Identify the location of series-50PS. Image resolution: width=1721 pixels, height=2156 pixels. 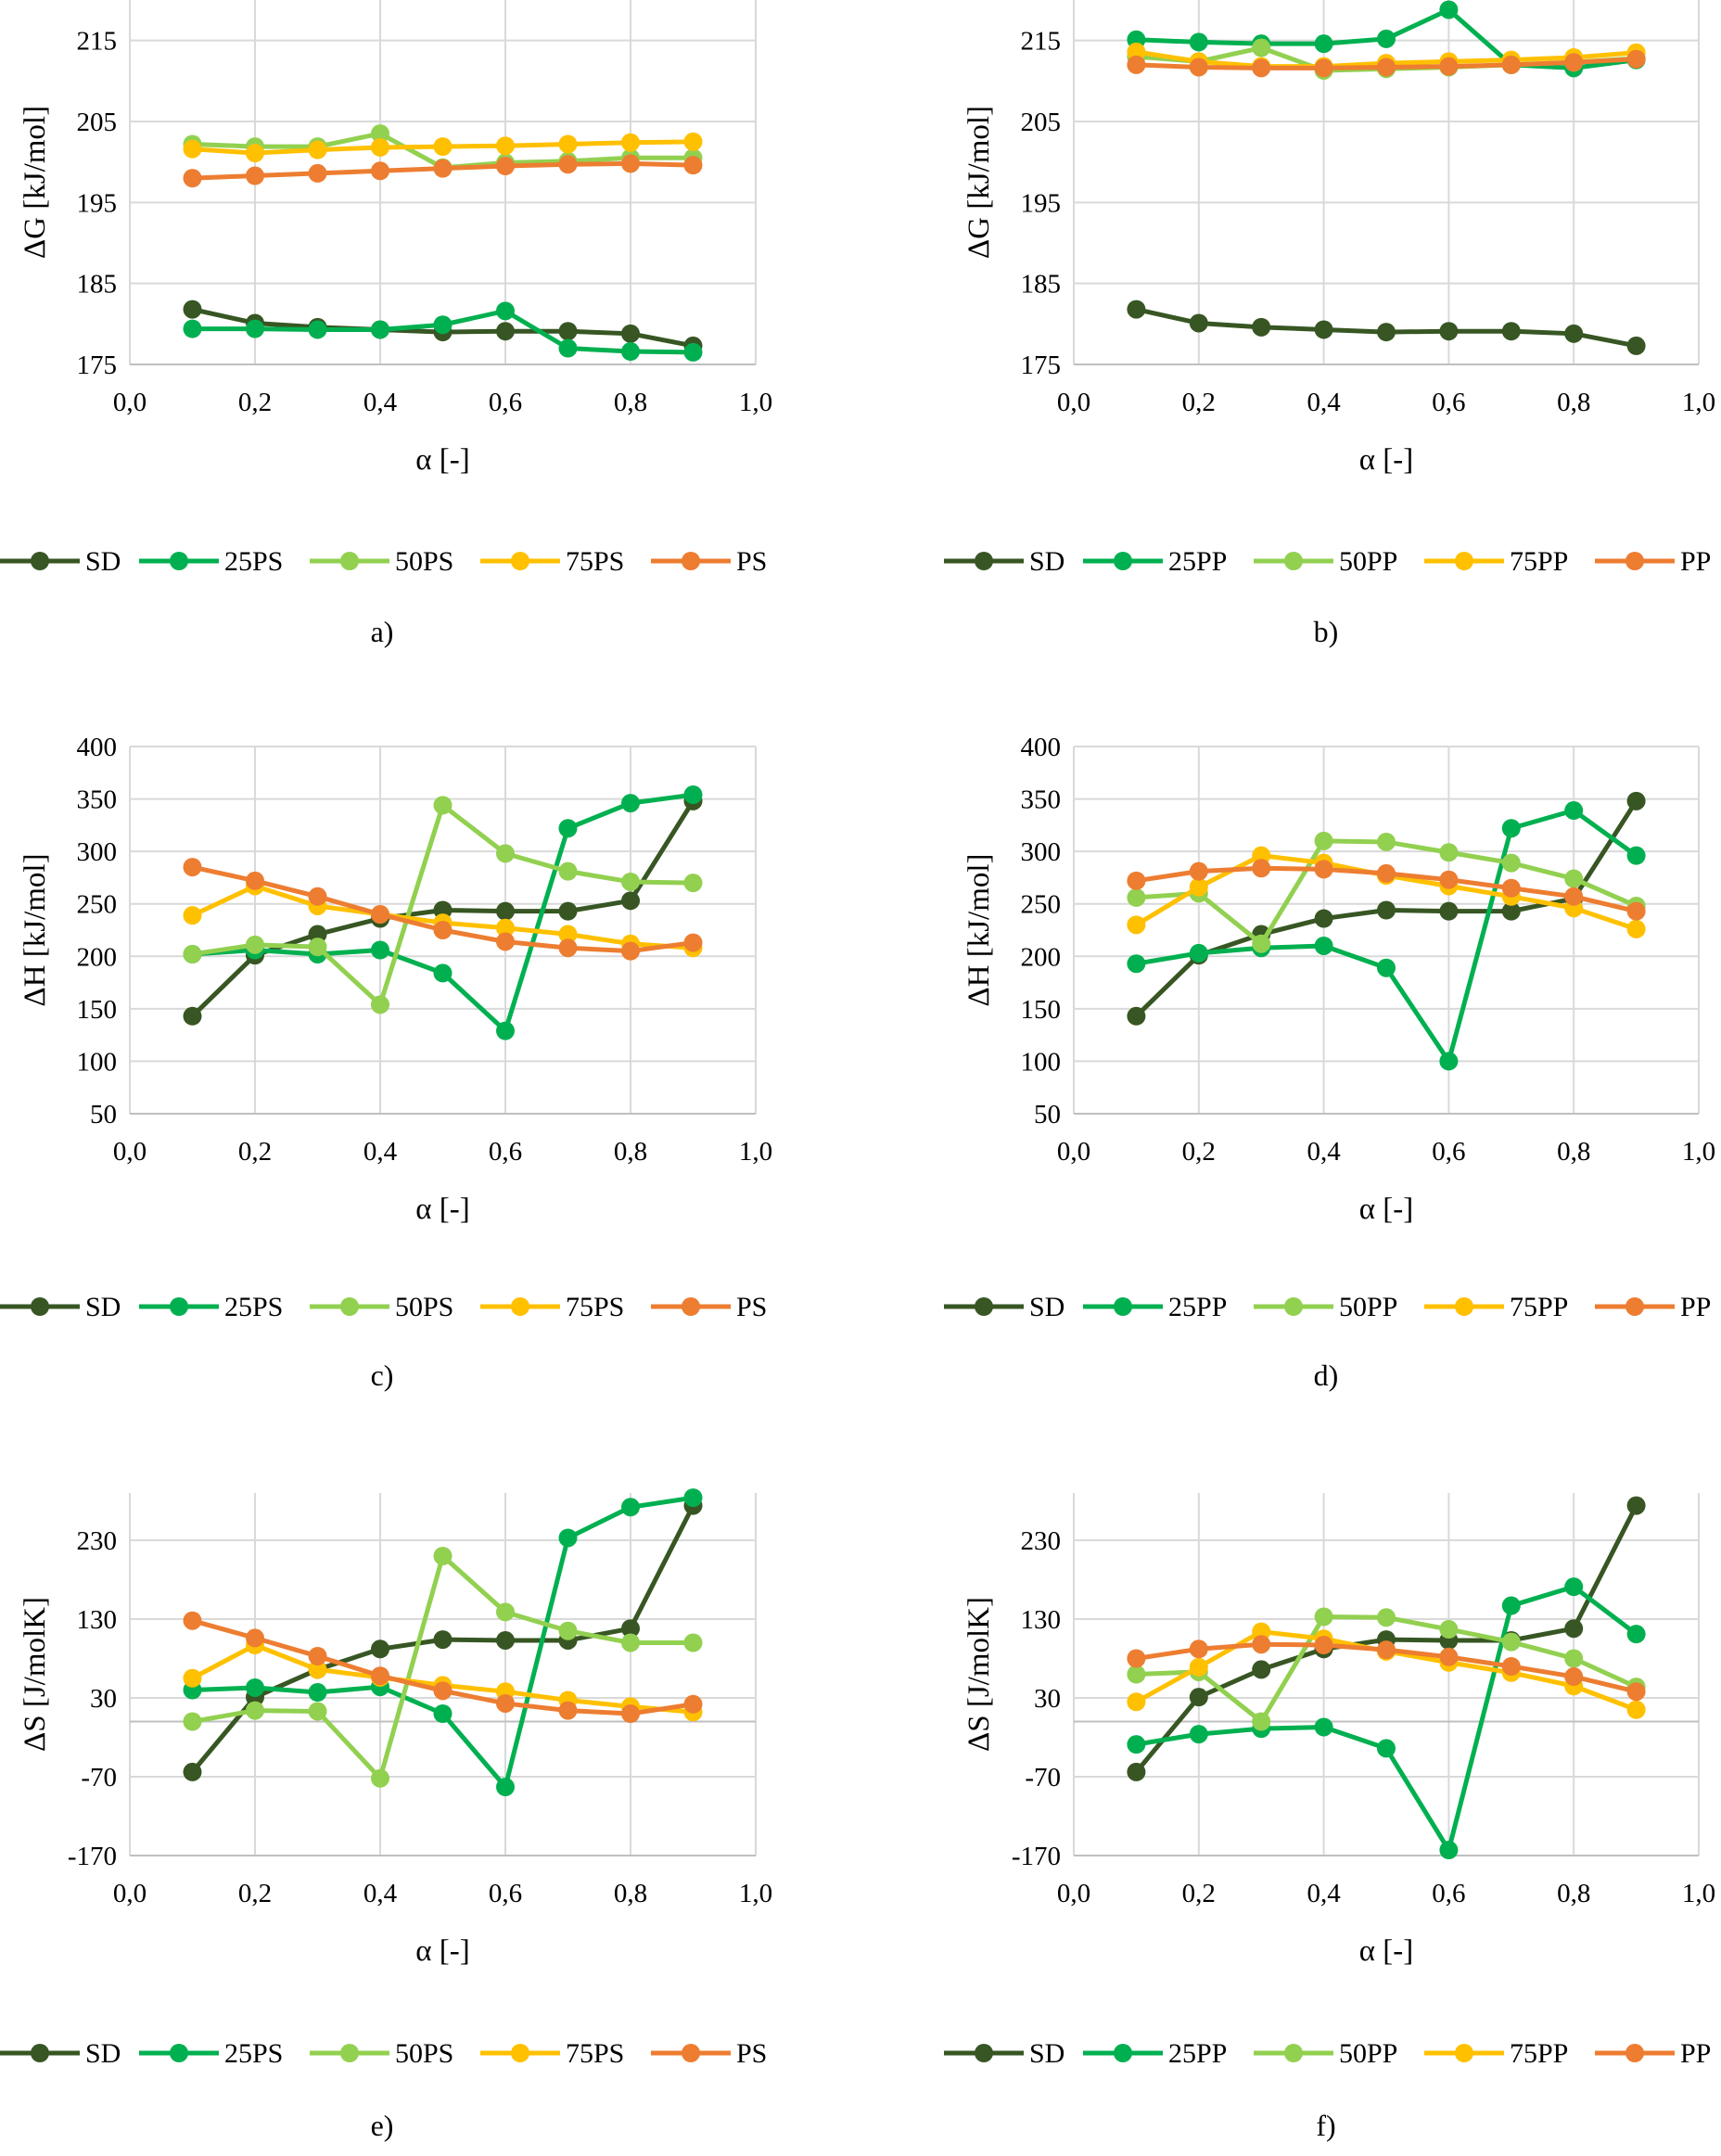
(443, 1668).